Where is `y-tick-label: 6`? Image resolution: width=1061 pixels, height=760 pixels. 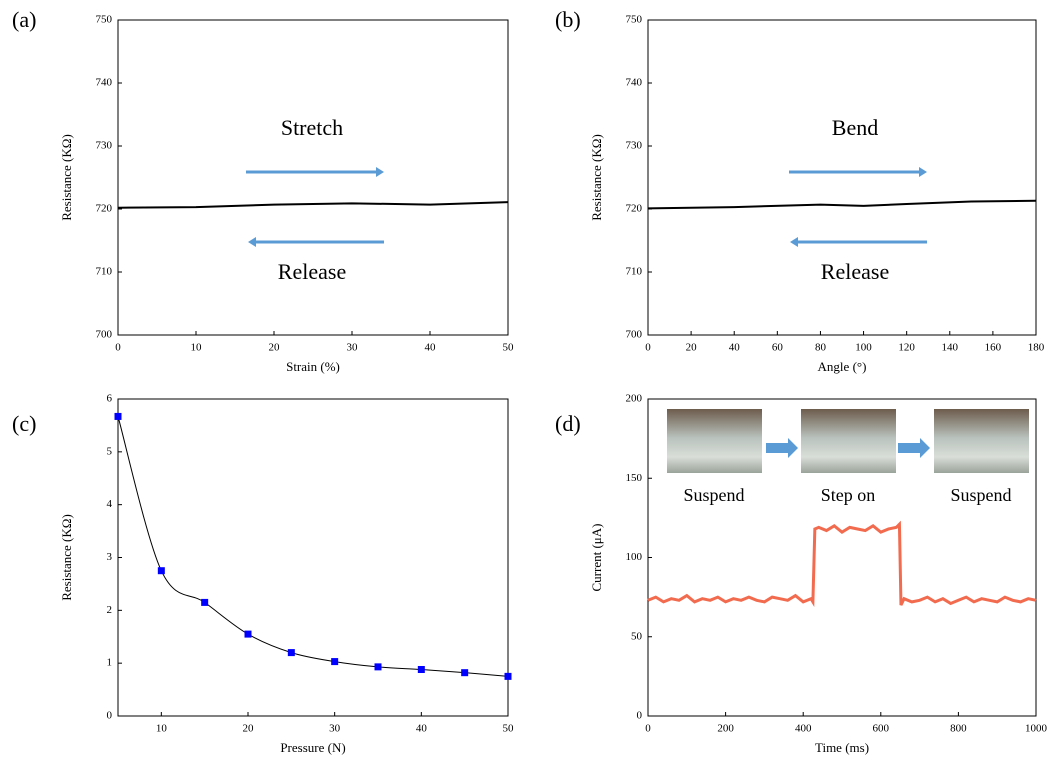 y-tick-label: 6 is located at coordinates (110, 399).